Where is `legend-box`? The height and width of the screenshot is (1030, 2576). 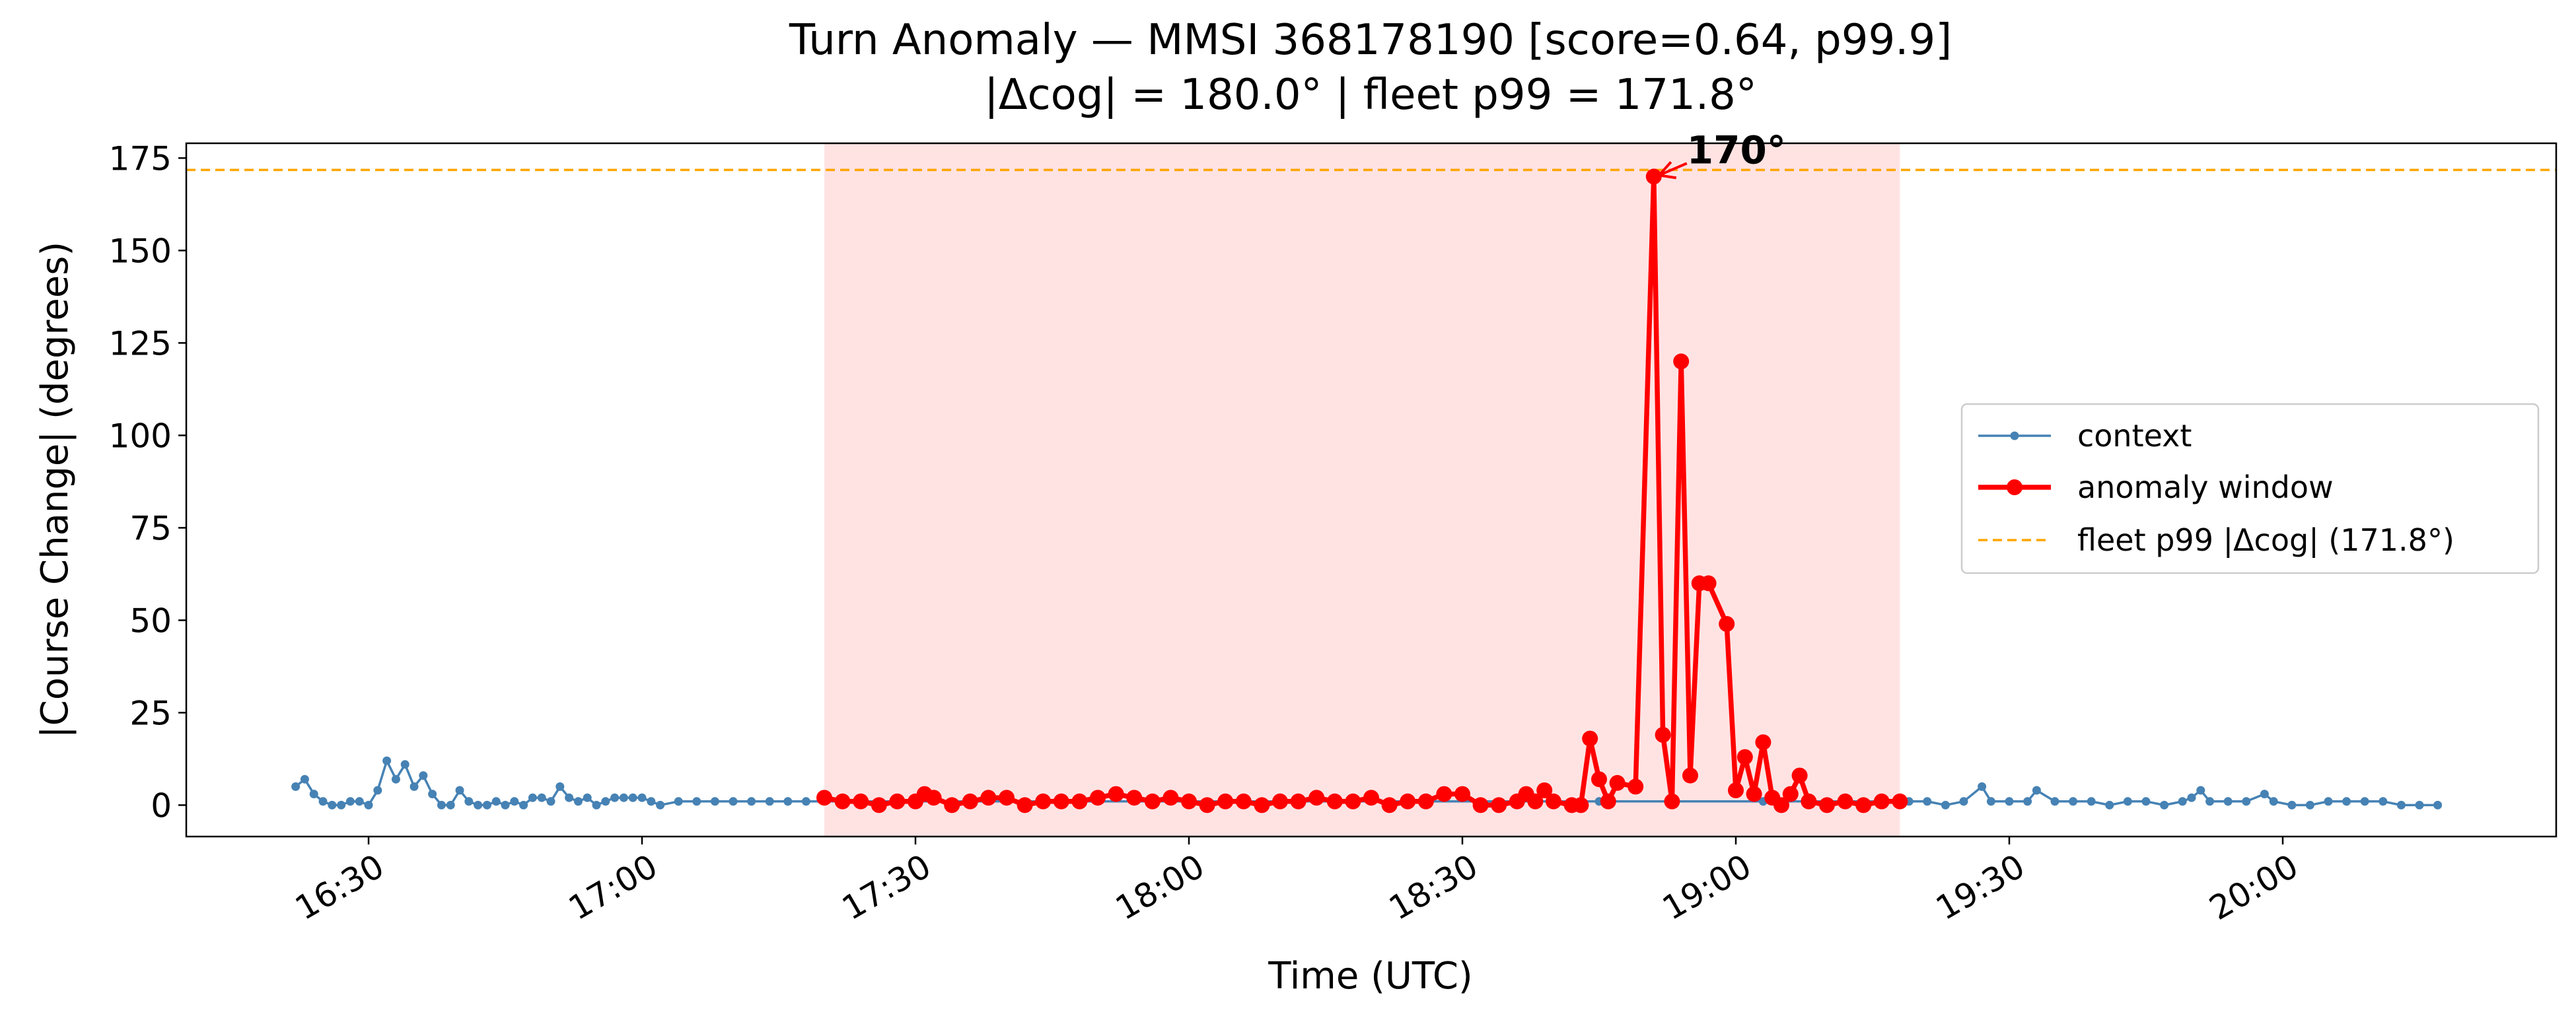
legend-box is located at coordinates (2250, 488).